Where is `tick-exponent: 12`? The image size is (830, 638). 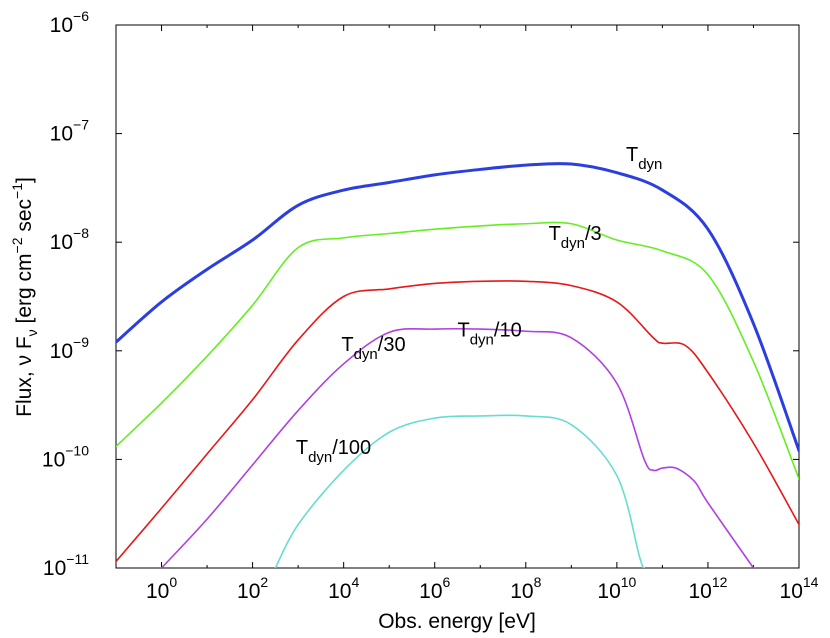 tick-exponent: 12 is located at coordinates (720, 582).